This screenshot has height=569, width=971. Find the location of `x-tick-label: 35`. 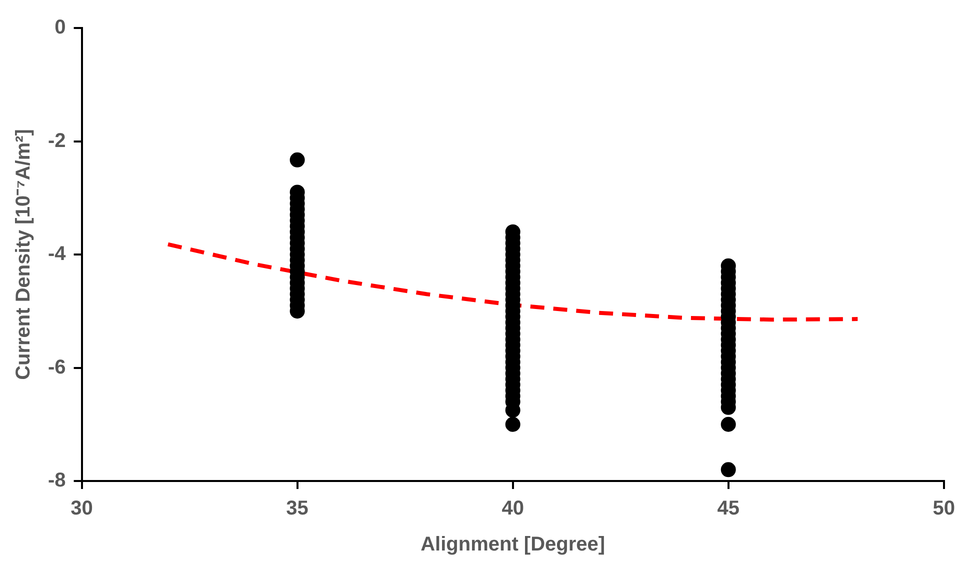

x-tick-label: 35 is located at coordinates (297, 509).